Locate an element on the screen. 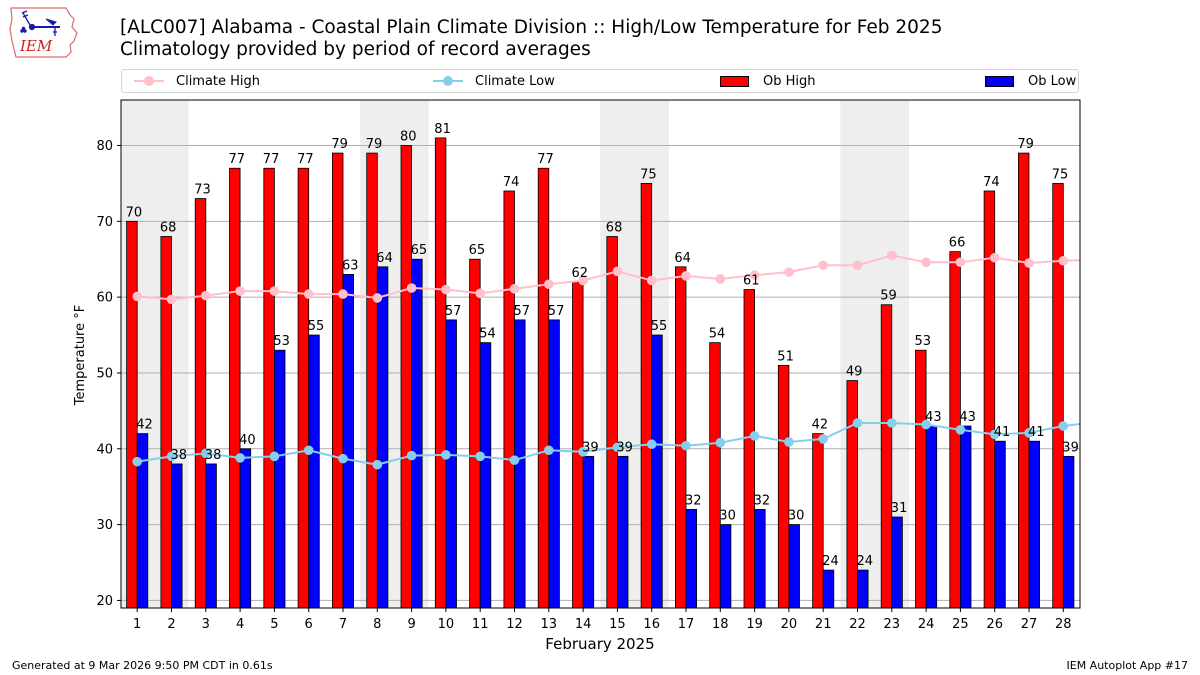  climate-low-line-icon is located at coordinates (448, 81).